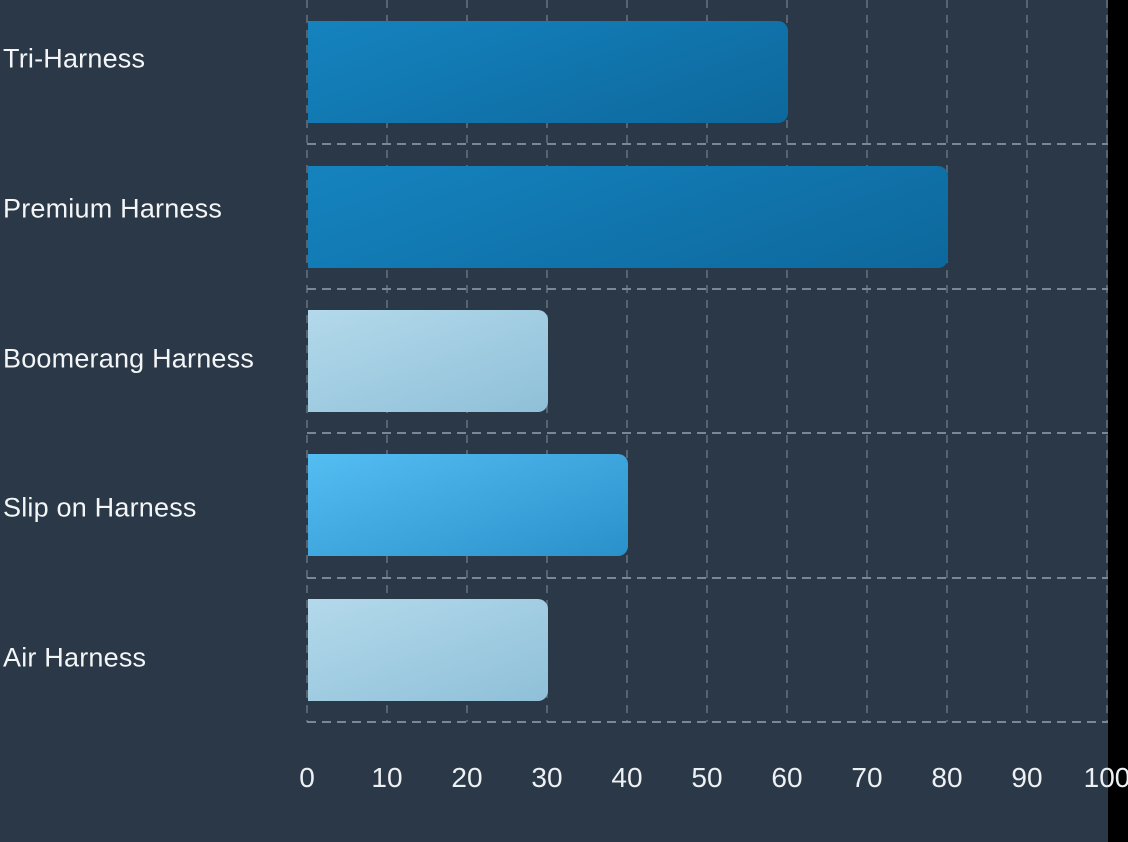 Image resolution: width=1128 pixels, height=842 pixels. I want to click on category-label: Boomerang Harness, so click(129, 358).